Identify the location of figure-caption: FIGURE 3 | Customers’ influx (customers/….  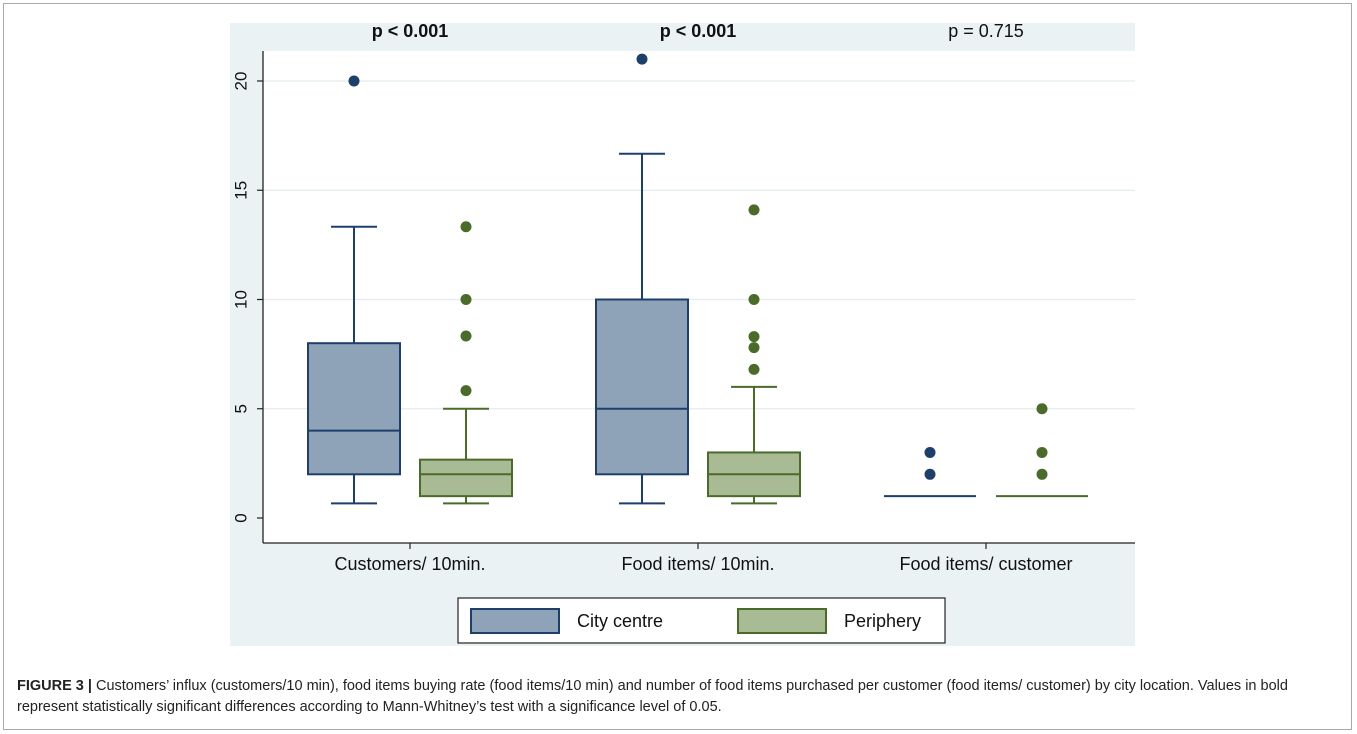
(679, 697).